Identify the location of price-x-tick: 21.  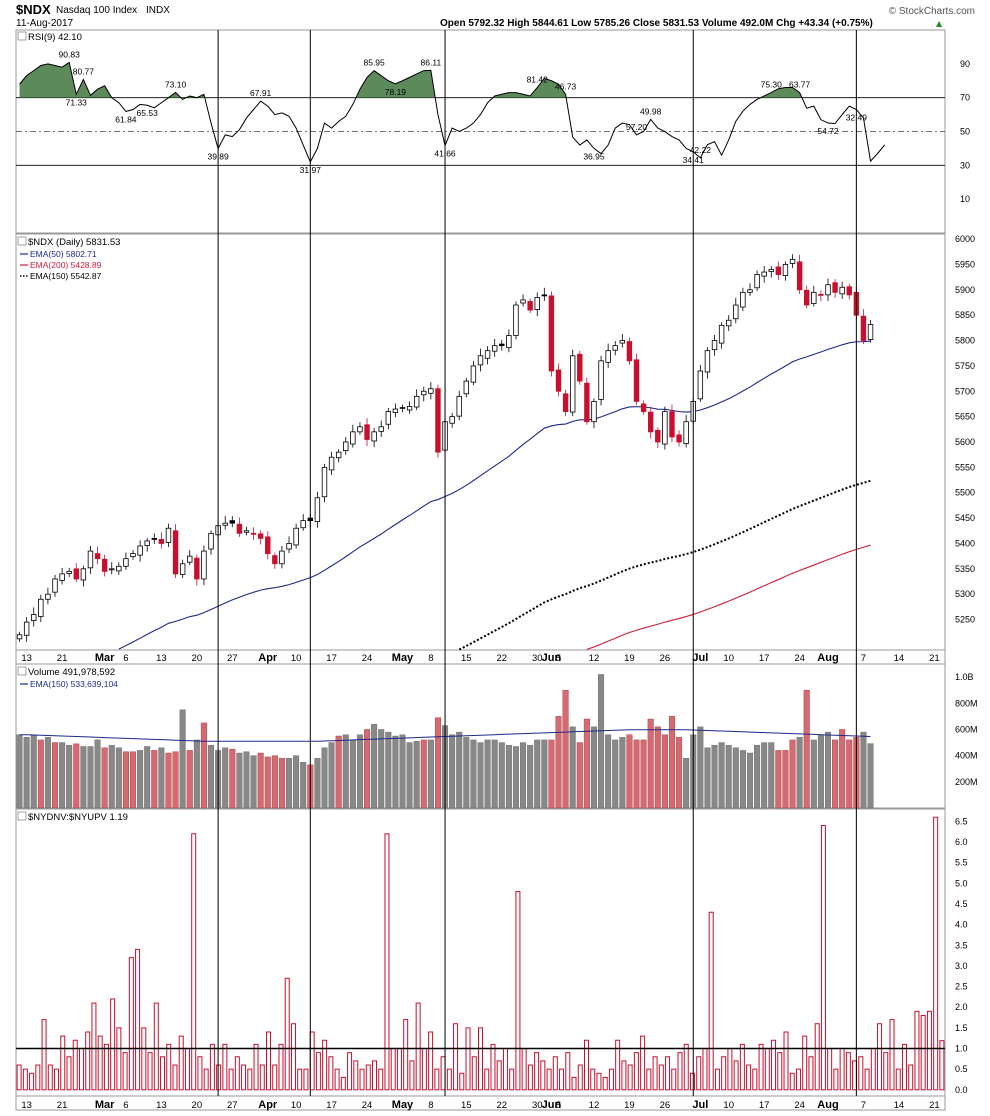
(62, 658).